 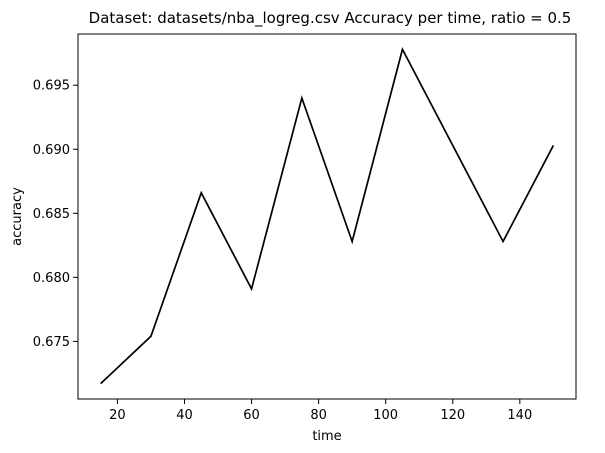 I want to click on y-axis-ticks: 0.675 0.680 0.685 0.690 0.695, so click(x=55, y=214).